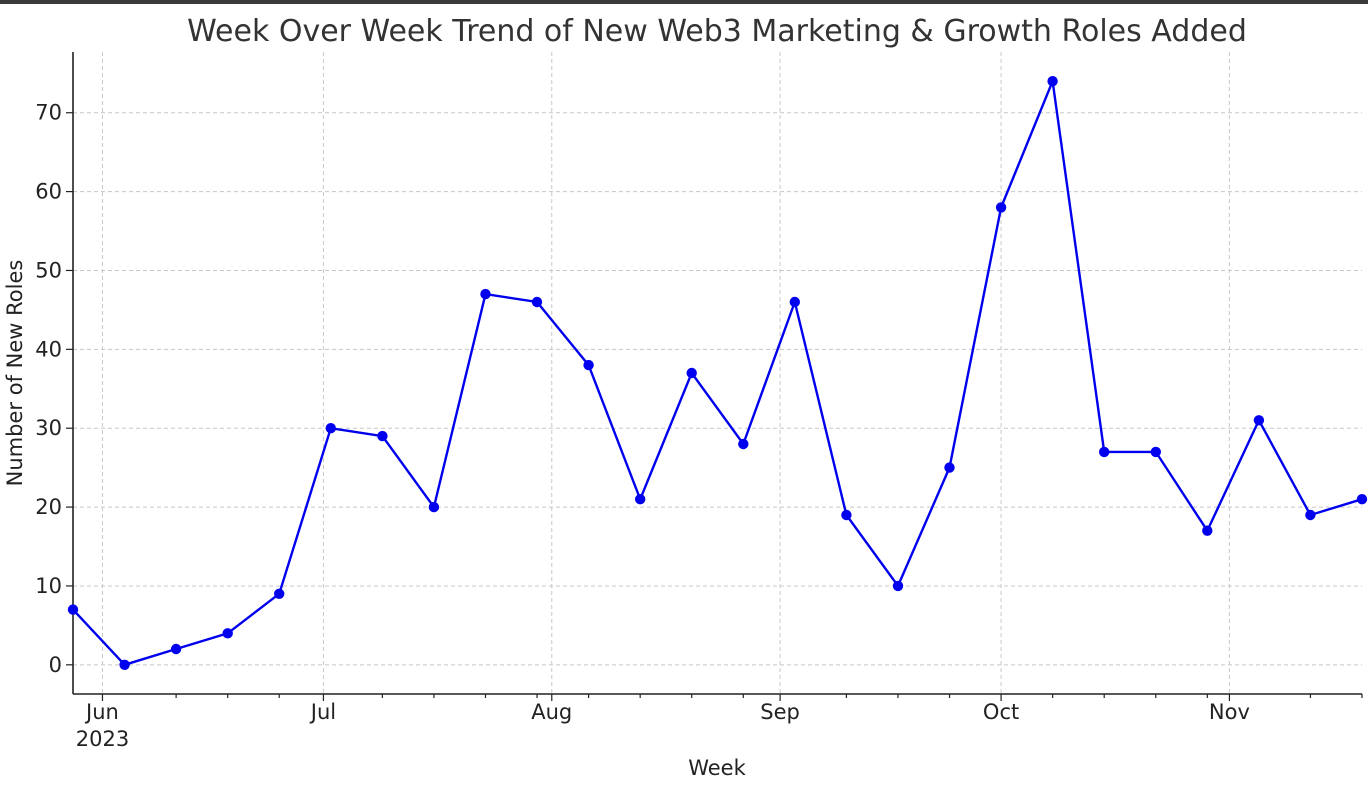  I want to click on x-tick-sublabel: 2023, so click(102, 739).